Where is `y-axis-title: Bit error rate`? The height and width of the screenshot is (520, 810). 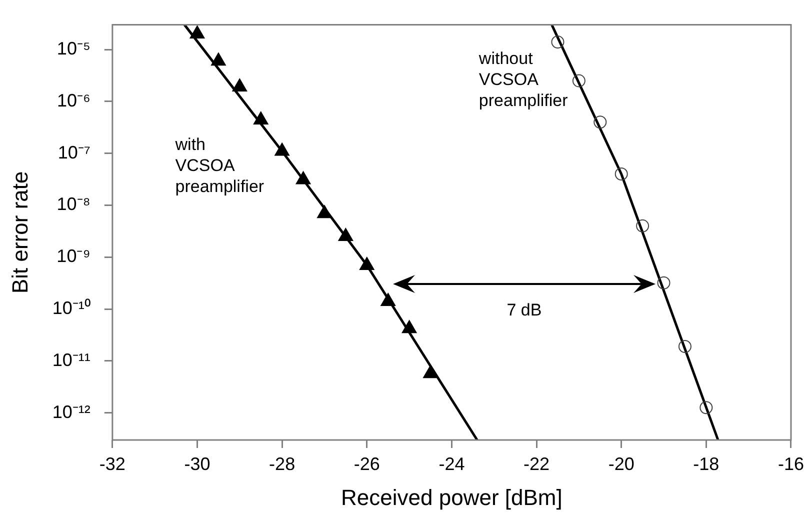
y-axis-title: Bit error rate is located at coordinates (19, 232).